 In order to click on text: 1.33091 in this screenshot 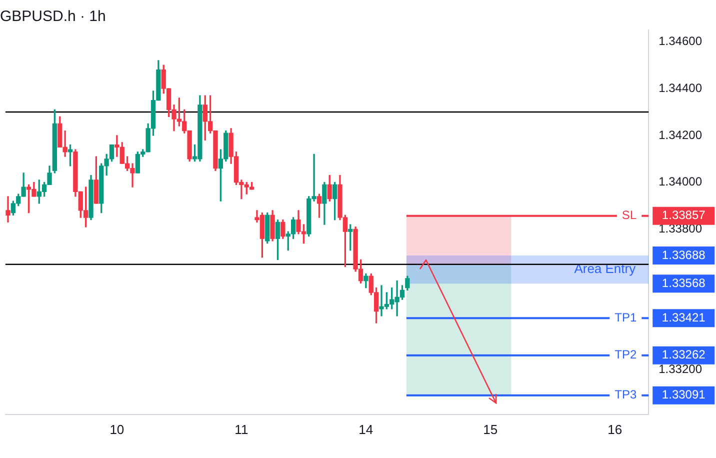, I will do `click(684, 395)`.